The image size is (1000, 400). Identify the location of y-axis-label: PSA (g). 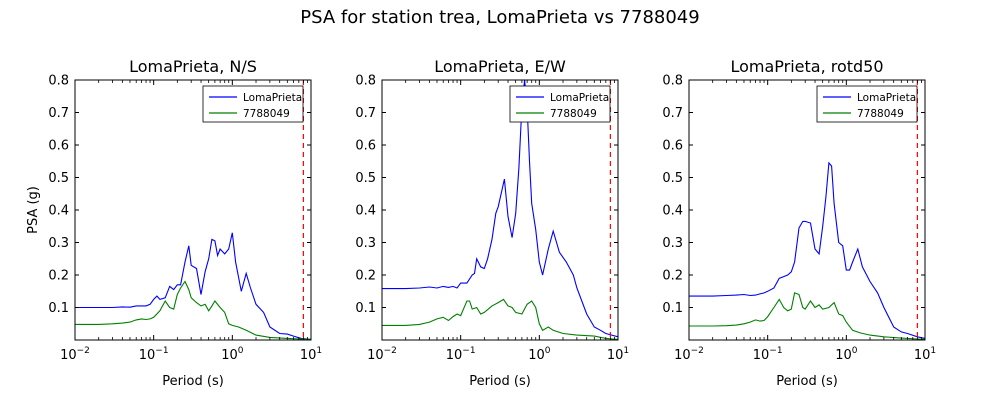
(33, 210).